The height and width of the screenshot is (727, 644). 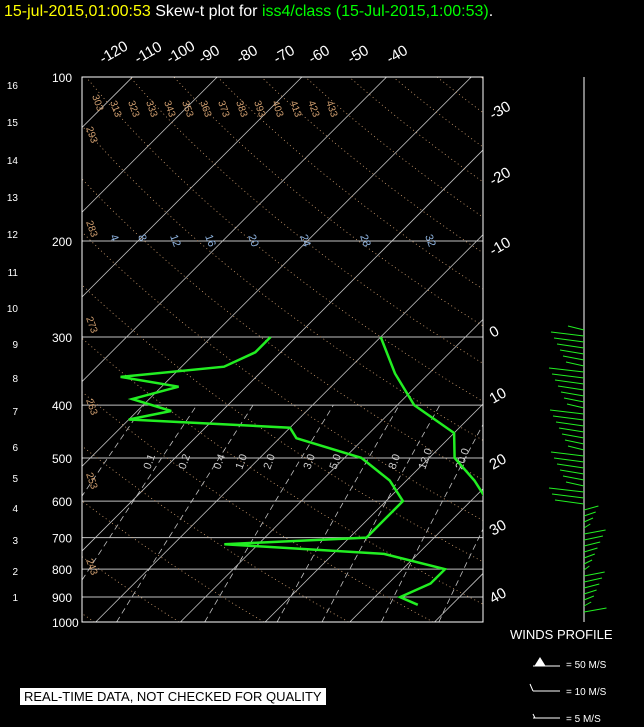 What do you see at coordinates (65, 623) in the screenshot?
I see `pressure-tick-label: 1000` at bounding box center [65, 623].